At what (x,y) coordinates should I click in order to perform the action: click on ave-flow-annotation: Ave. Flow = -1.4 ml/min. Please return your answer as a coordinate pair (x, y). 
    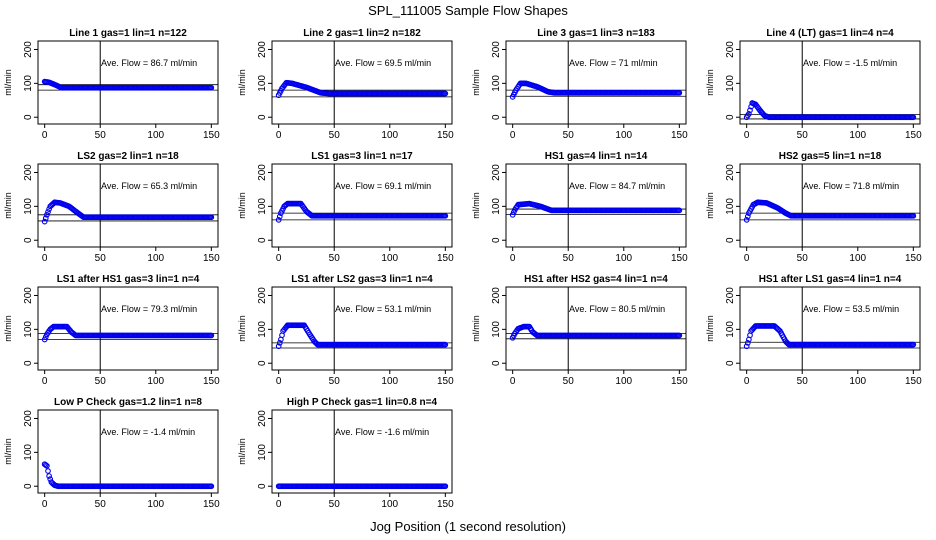
    Looking at the image, I should click on (148, 432).